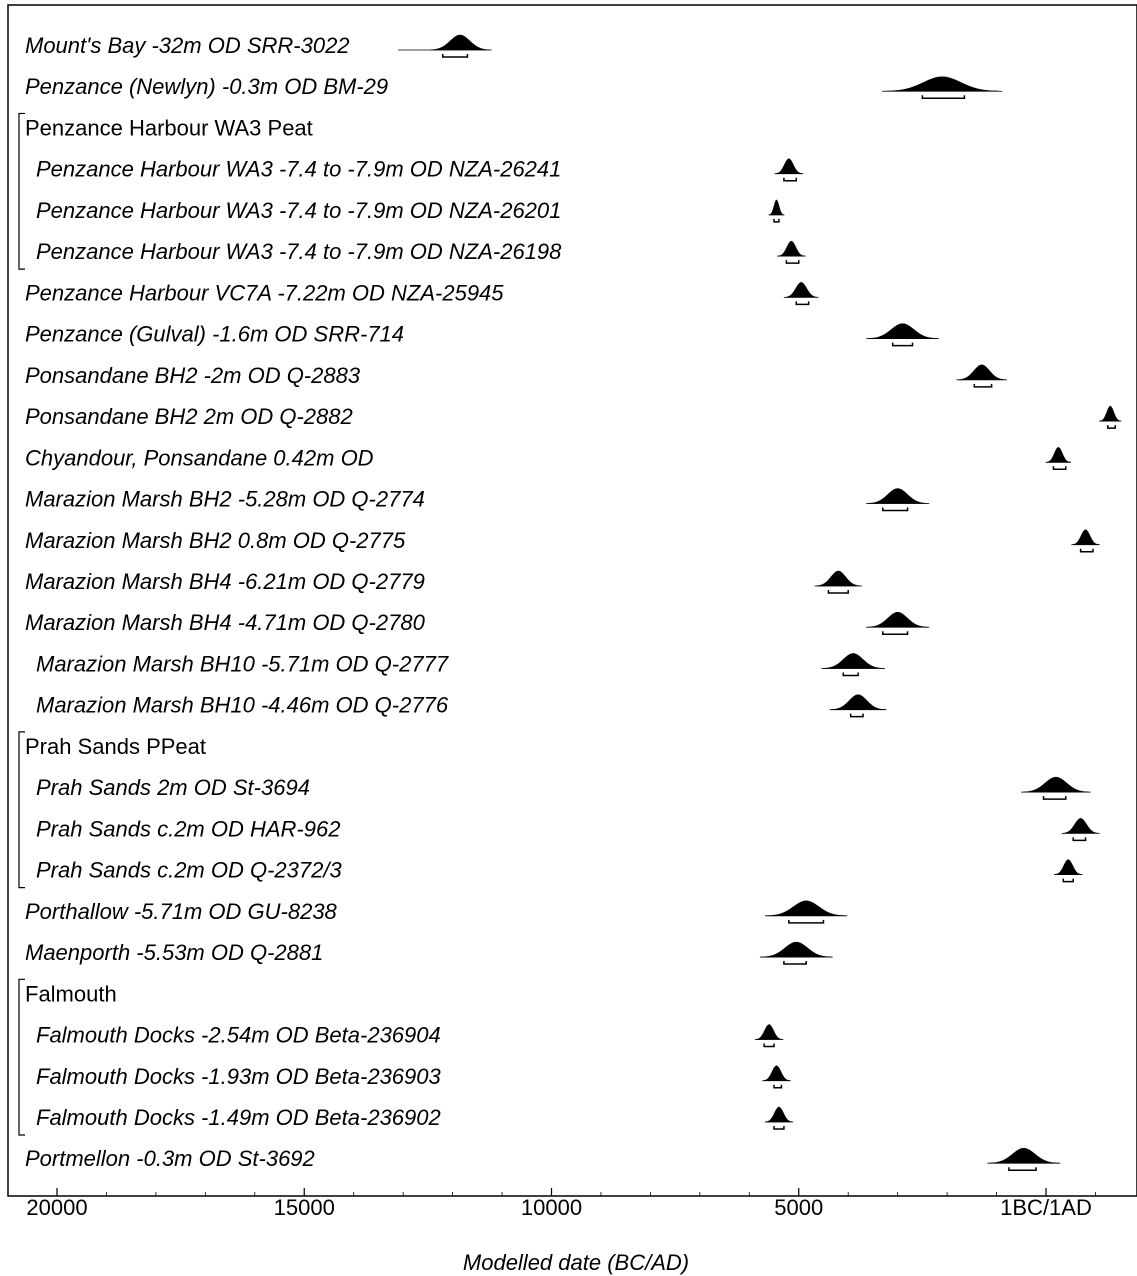 The width and height of the screenshot is (1137, 1276). Describe the element at coordinates (115, 746) in the screenshot. I see `group-label: Prah Sands PPeat` at that location.